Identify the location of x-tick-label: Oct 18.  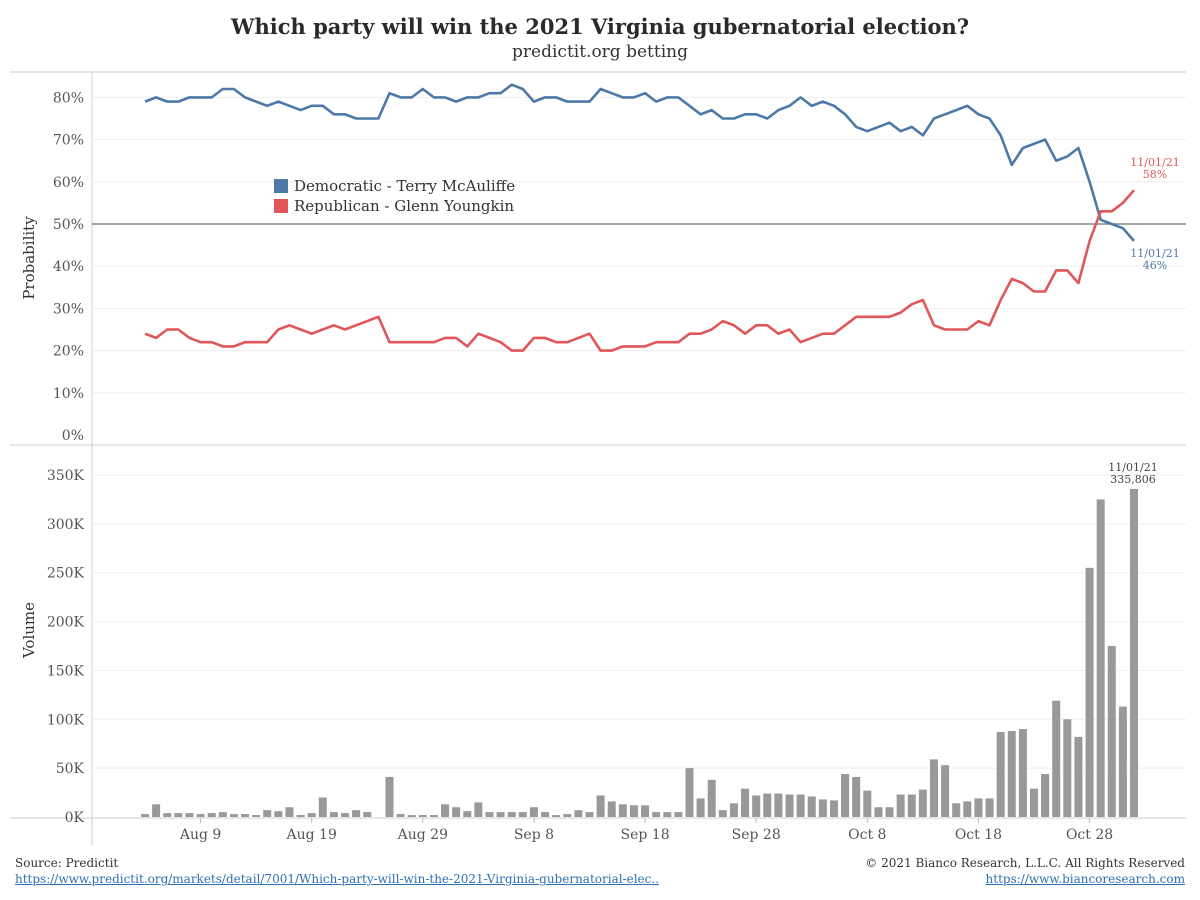
(978, 835).